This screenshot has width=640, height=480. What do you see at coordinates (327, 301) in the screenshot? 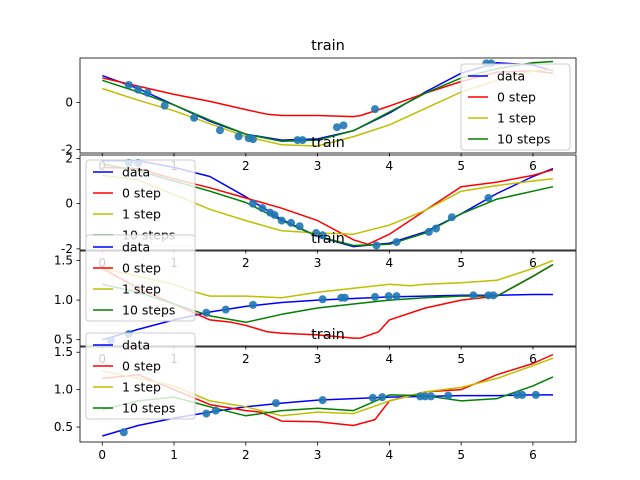
I see `series-line-0-step` at bounding box center [327, 301].